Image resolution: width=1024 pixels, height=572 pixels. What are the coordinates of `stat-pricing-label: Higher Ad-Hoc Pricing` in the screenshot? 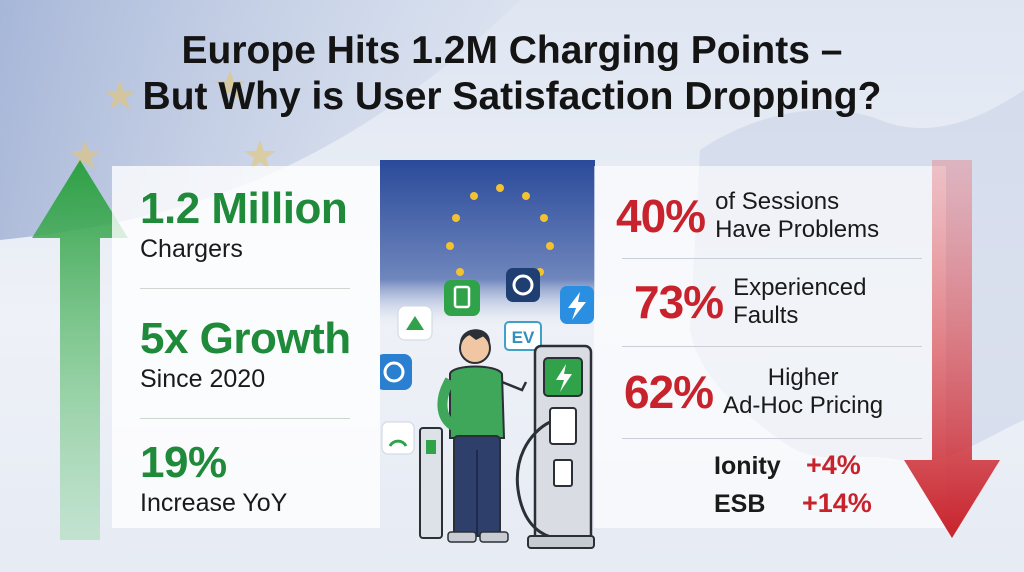 It's located at (803, 392).